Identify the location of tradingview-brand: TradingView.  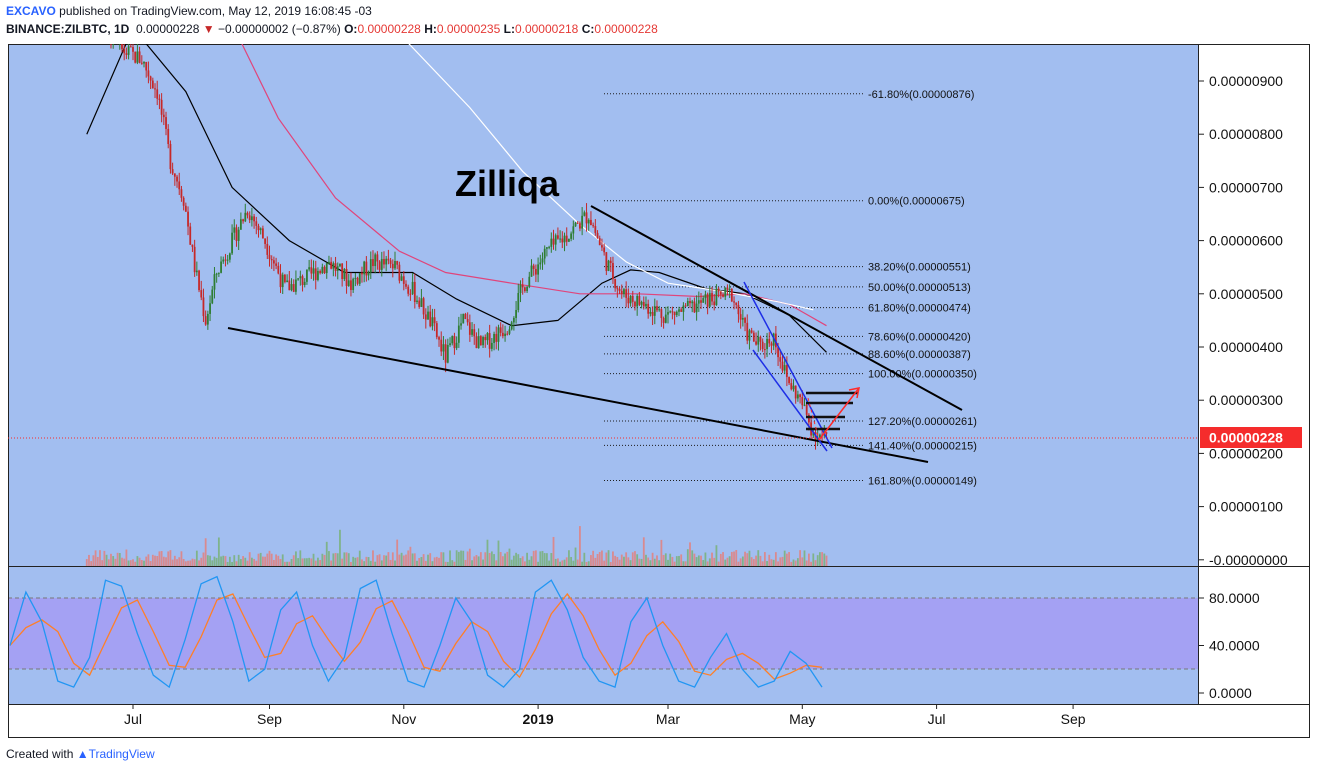
(121, 754).